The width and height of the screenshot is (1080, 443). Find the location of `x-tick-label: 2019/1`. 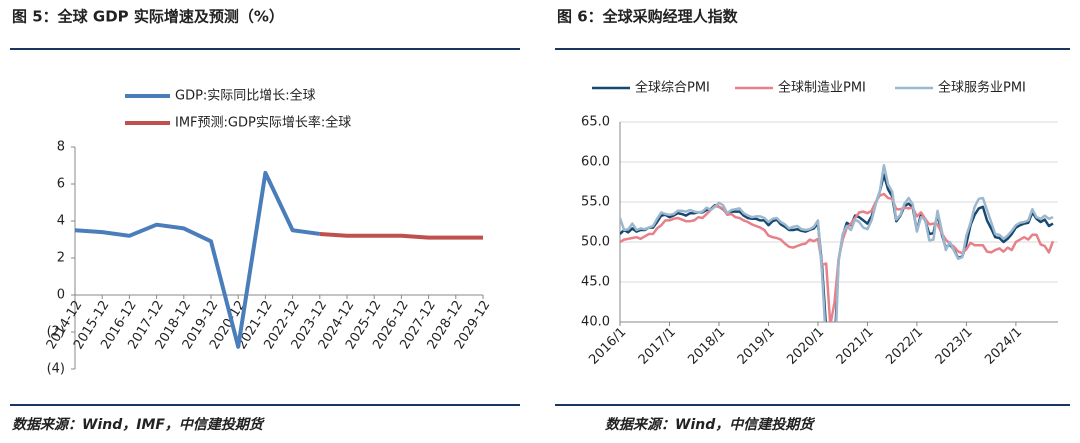

x-tick-label: 2019/1 is located at coordinates (756, 346).